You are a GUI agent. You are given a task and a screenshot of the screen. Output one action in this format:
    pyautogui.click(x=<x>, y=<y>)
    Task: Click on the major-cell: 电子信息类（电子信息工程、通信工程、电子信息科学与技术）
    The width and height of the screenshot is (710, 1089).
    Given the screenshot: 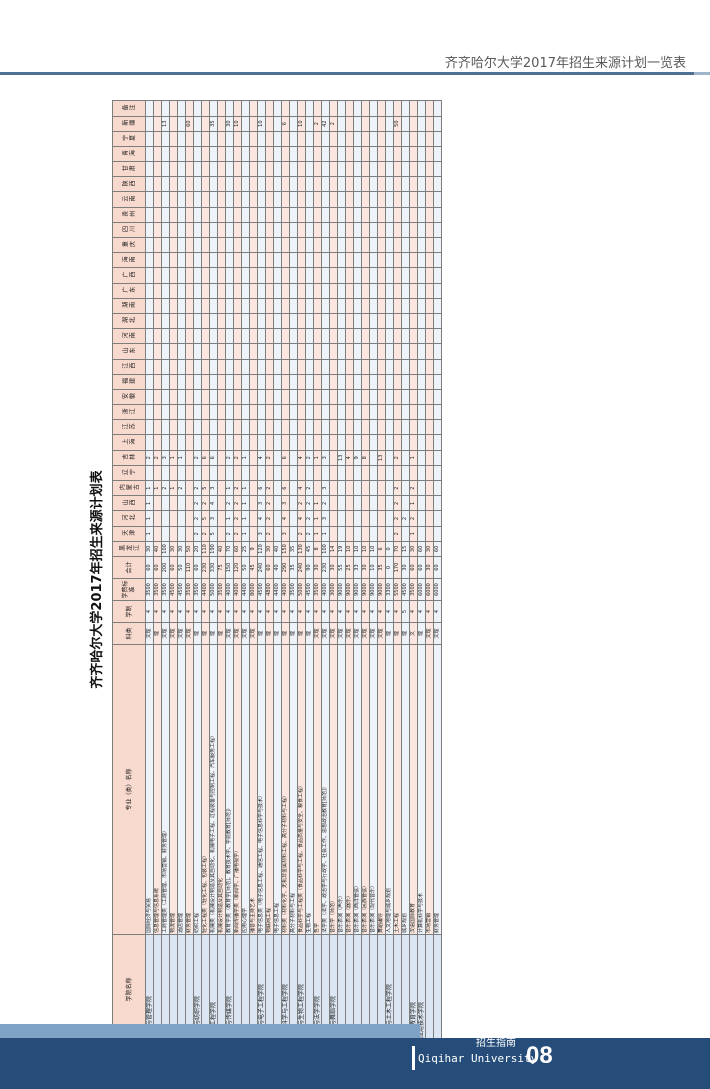 What is the action you would take?
    pyautogui.click(x=261, y=789)
    